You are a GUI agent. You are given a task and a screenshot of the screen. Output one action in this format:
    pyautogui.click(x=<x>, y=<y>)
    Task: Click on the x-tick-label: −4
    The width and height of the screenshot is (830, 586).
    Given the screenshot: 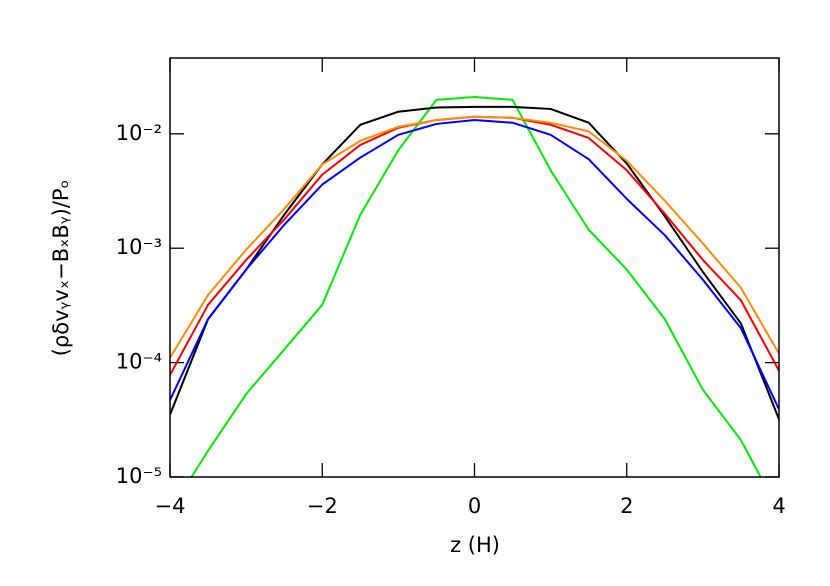 What is the action you would take?
    pyautogui.click(x=170, y=506)
    